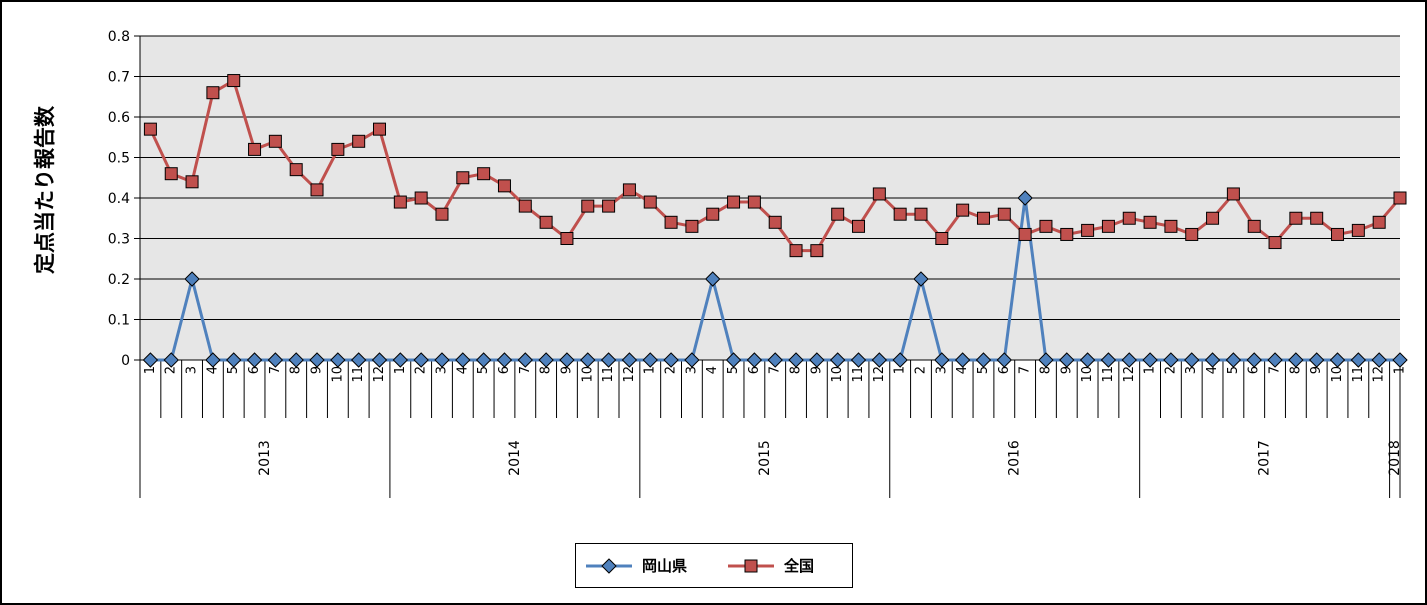  What do you see at coordinates (1254, 370) in the screenshot?
I see `x-month-label: 6` at bounding box center [1254, 370].